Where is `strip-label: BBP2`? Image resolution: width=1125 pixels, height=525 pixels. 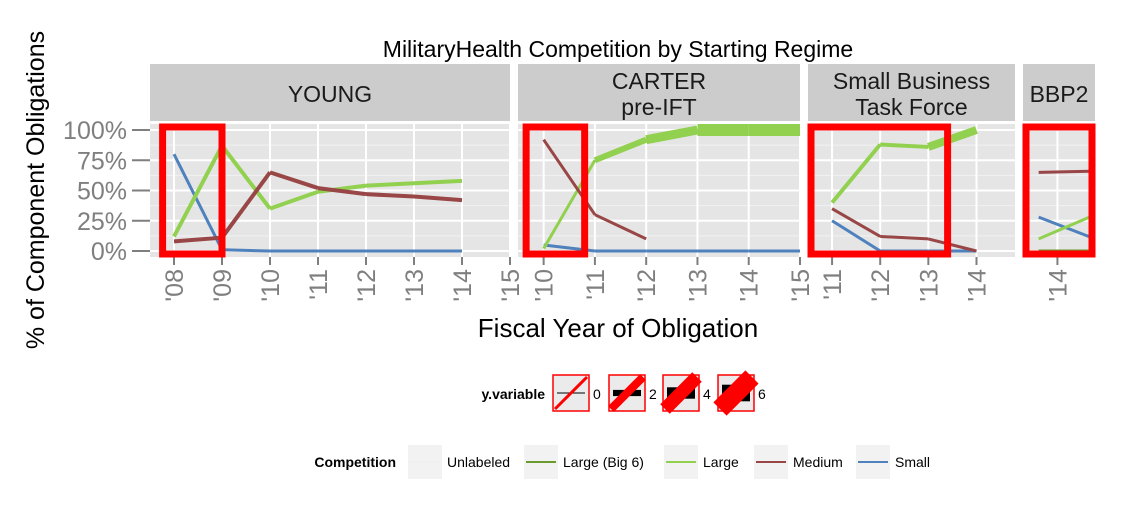
strip-label: BBP2 is located at coordinates (1059, 94).